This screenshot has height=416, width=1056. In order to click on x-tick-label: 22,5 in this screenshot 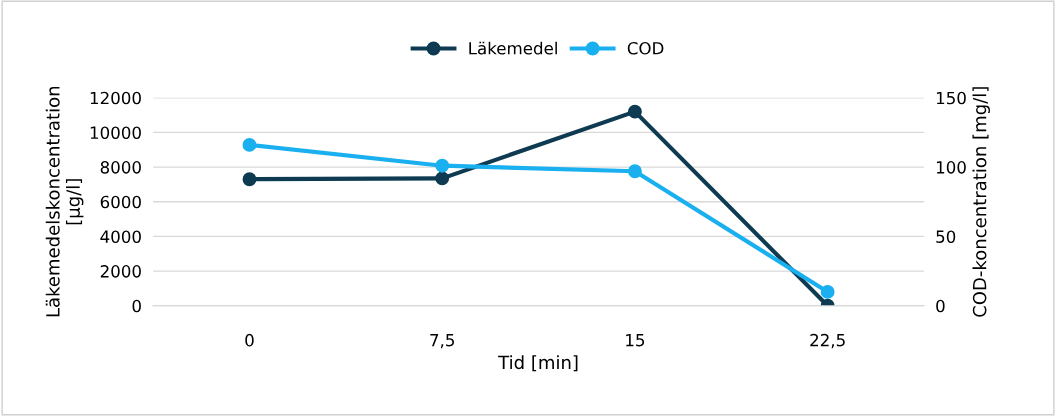, I will do `click(827, 341)`.